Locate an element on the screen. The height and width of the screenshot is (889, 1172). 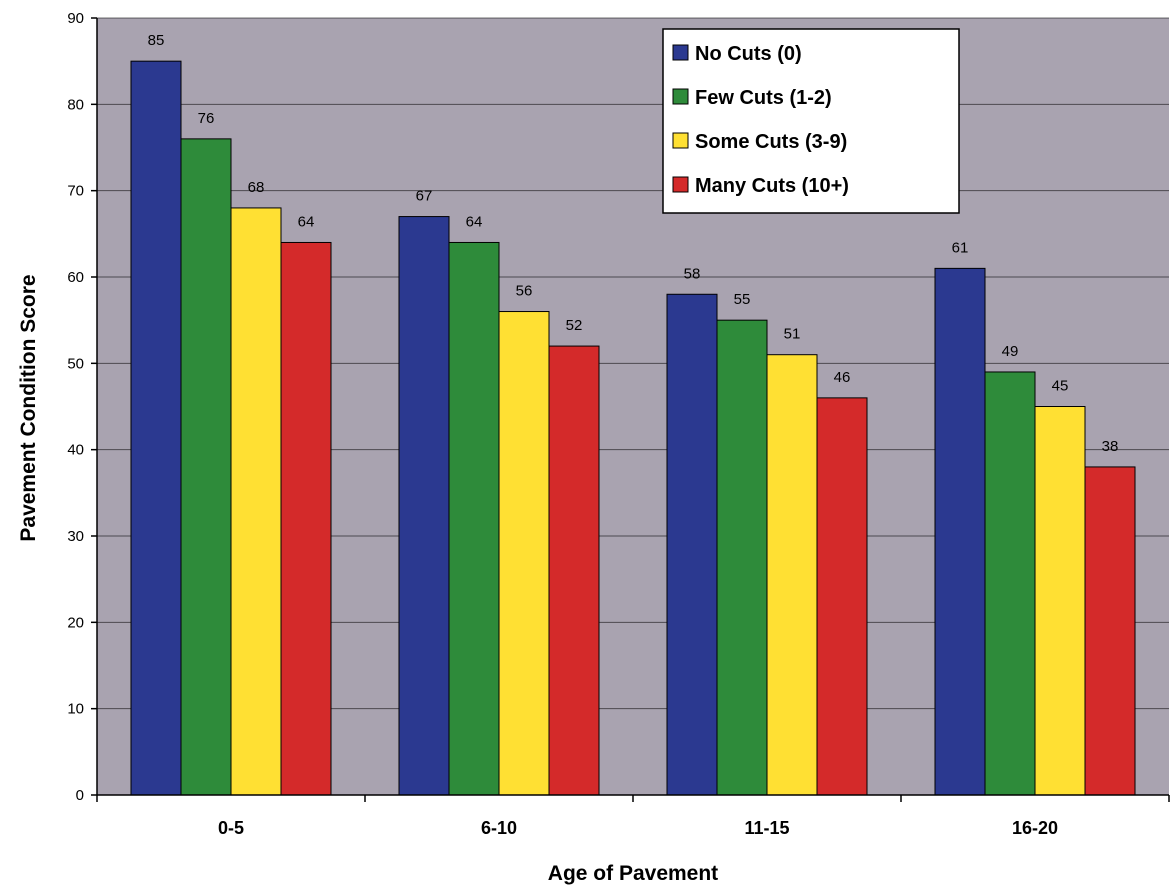
x-tick-label: 11-15 is located at coordinates (766, 828).